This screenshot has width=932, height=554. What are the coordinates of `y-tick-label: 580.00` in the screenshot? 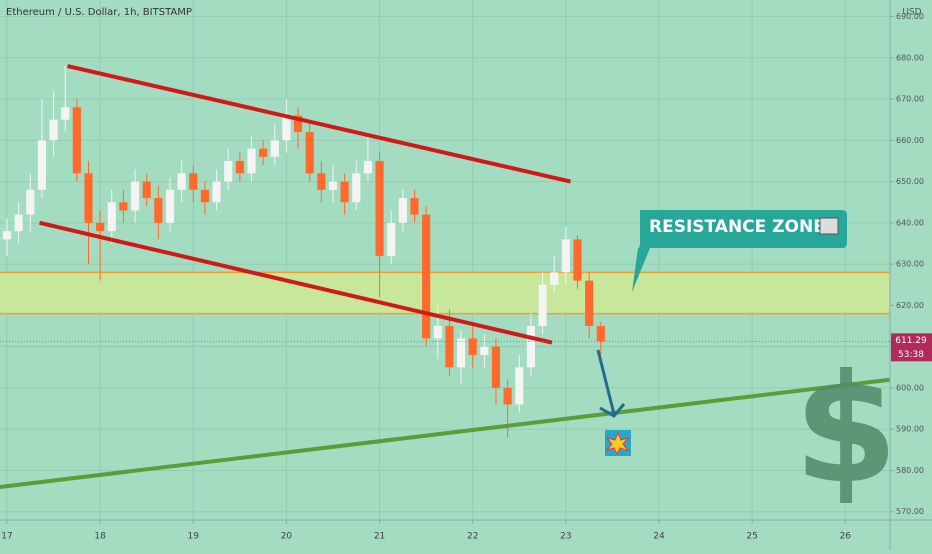 It's located at (910, 470).